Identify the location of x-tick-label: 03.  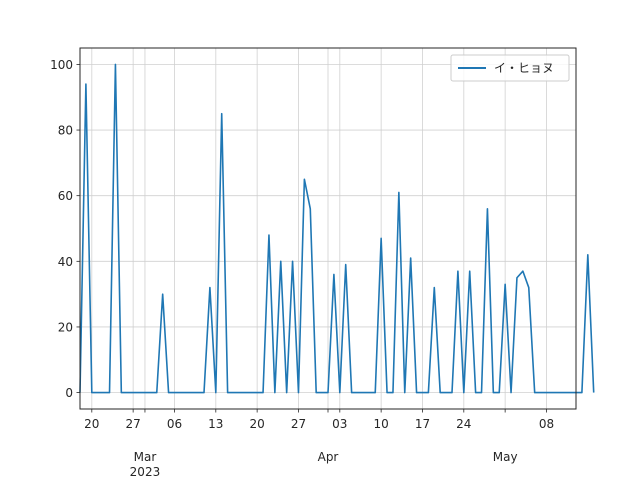
(339, 424).